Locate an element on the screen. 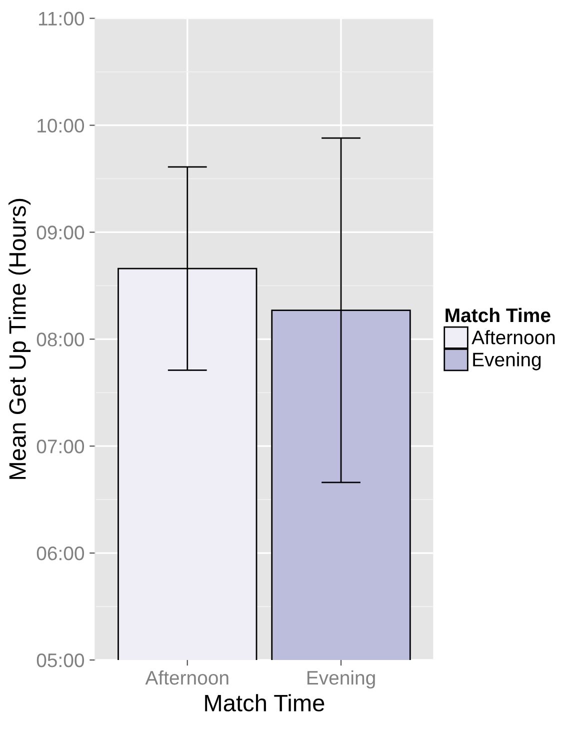 The width and height of the screenshot is (570, 733). x-axis-title: Match Time is located at coordinates (264, 703).